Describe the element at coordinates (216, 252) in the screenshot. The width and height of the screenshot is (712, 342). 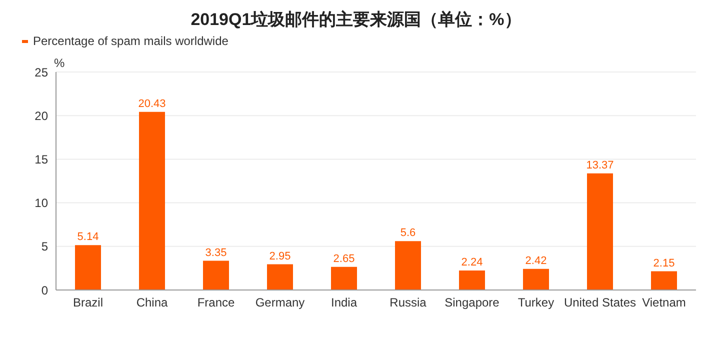
I see `data-label: 3.35` at that location.